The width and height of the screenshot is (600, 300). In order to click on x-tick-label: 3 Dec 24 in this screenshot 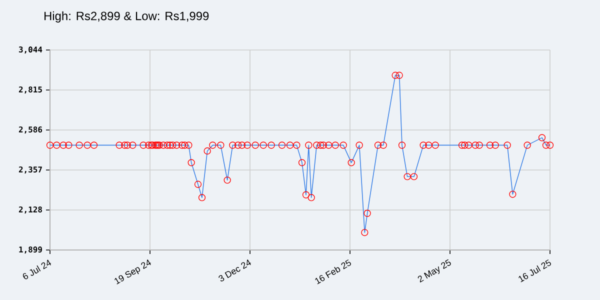, I will do `click(234, 270)`.